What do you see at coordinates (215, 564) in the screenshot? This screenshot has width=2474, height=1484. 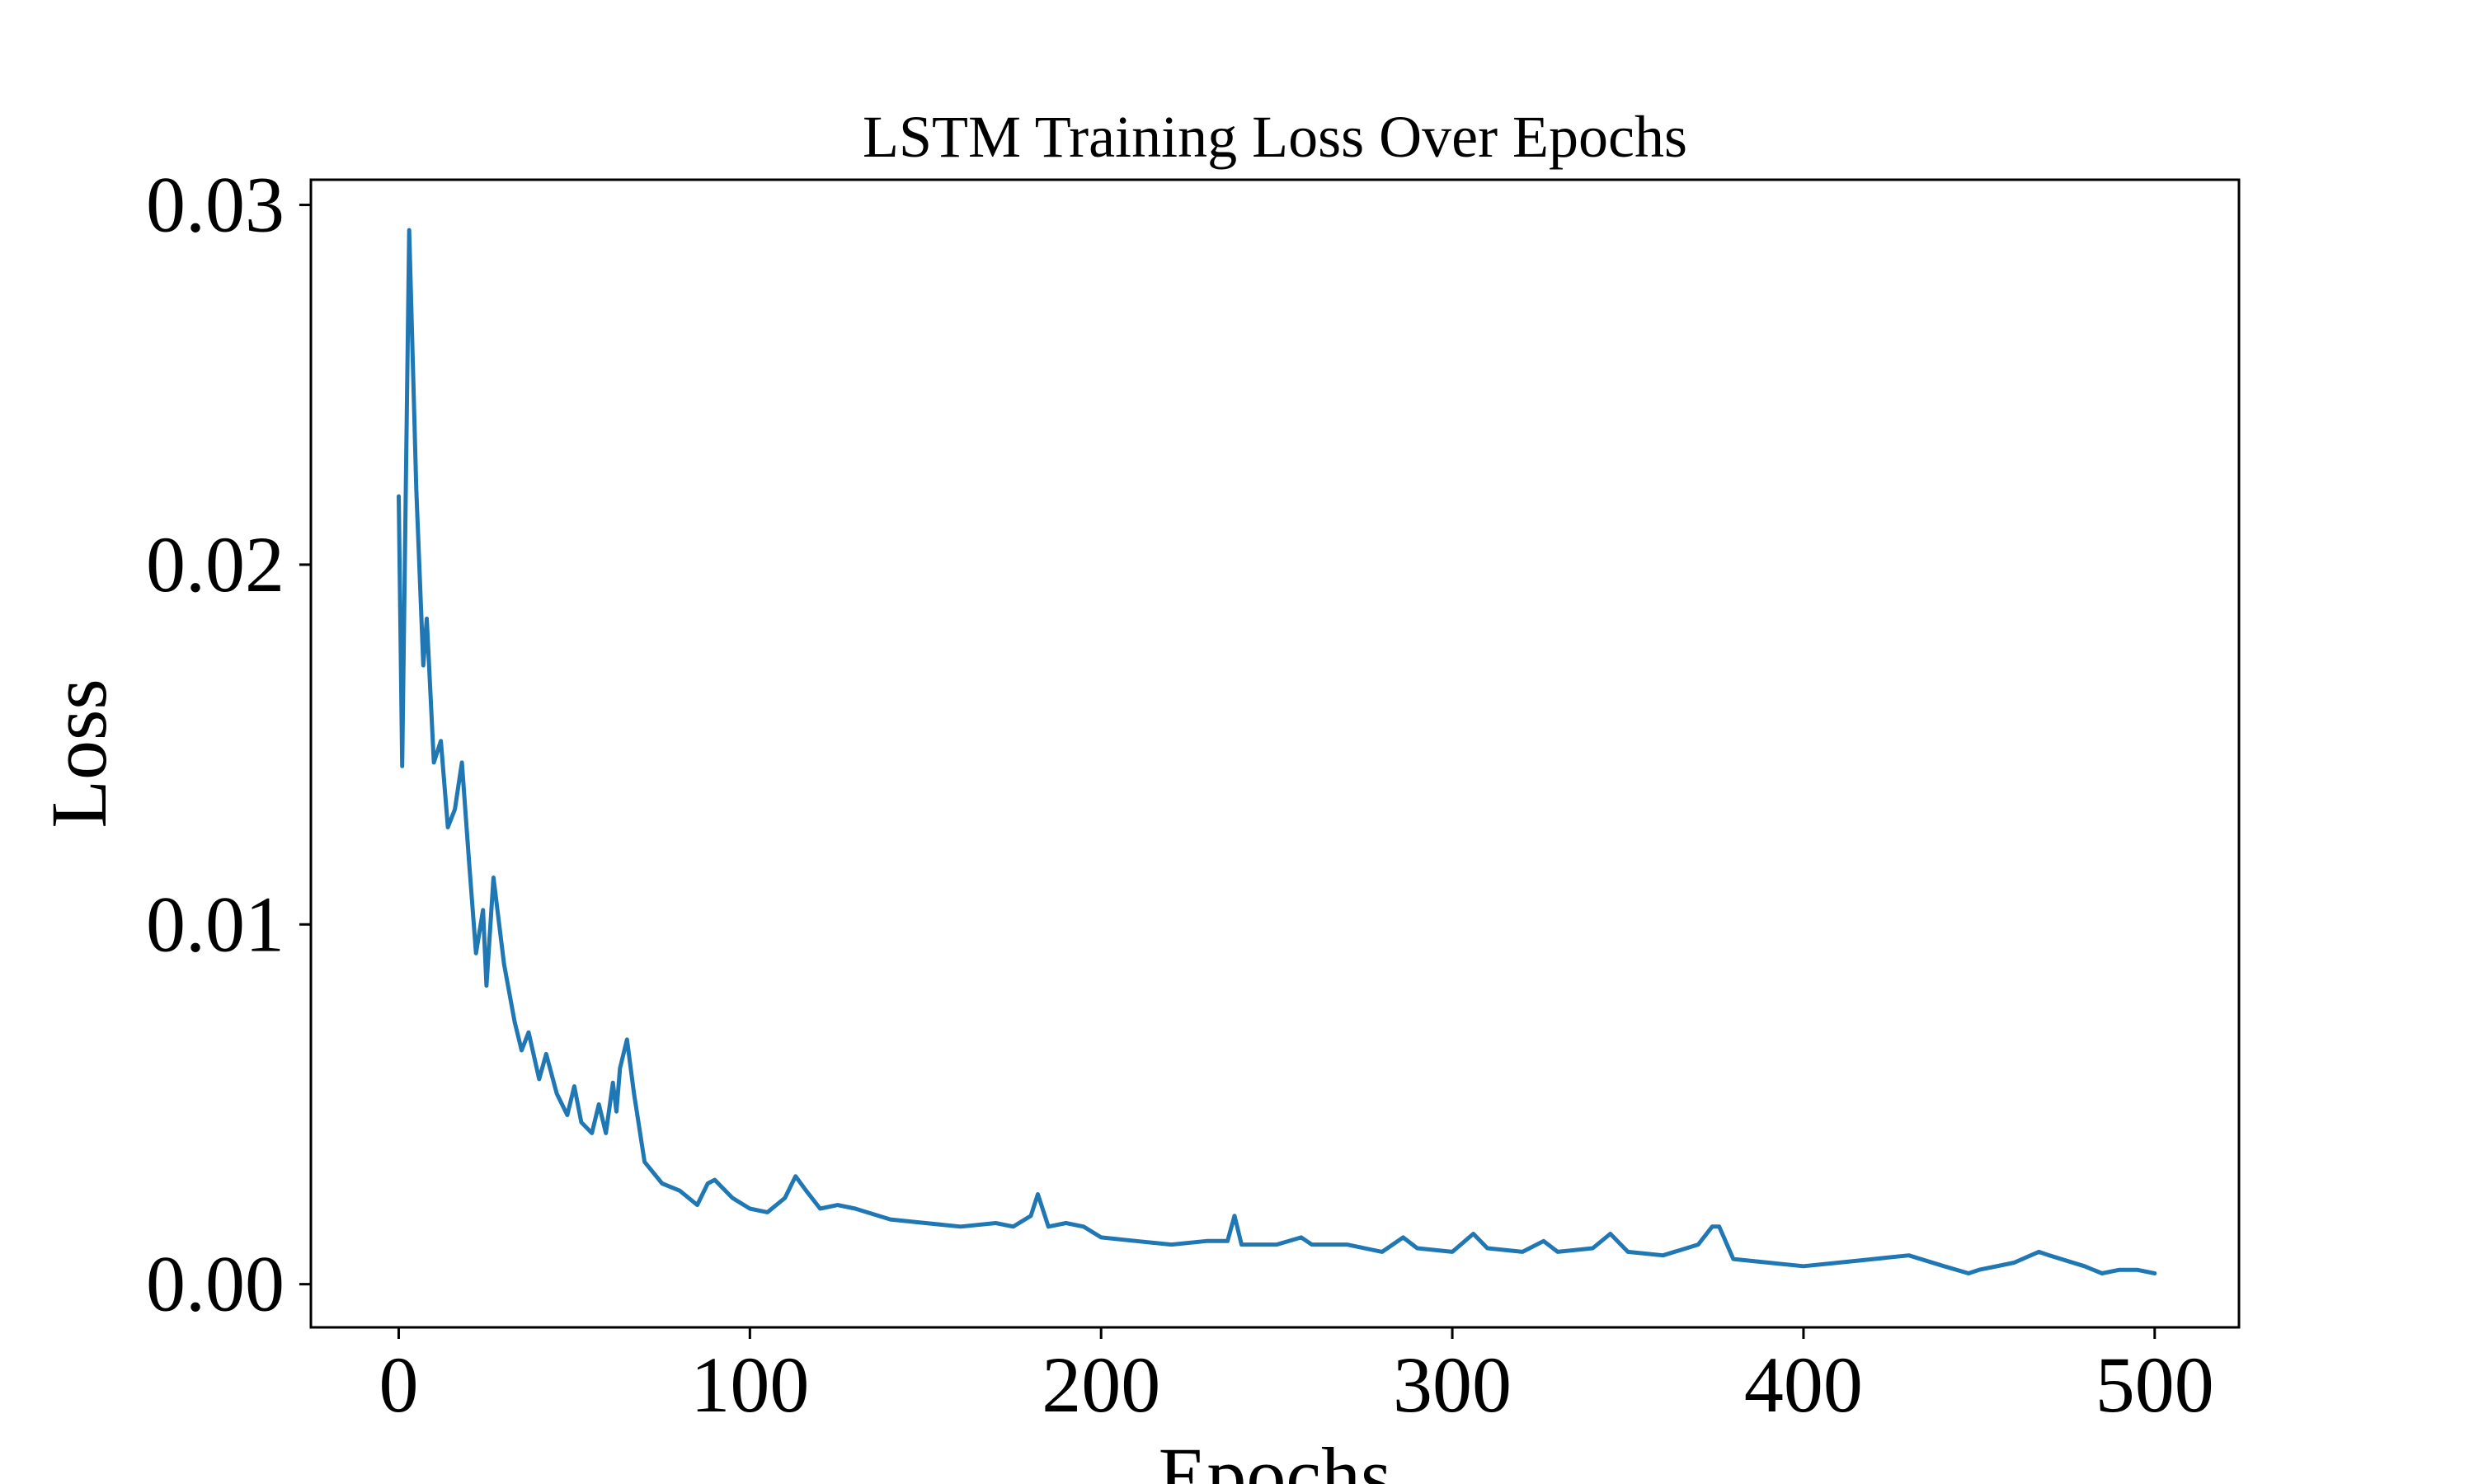 I see `y-tick-label: 0.02` at bounding box center [215, 564].